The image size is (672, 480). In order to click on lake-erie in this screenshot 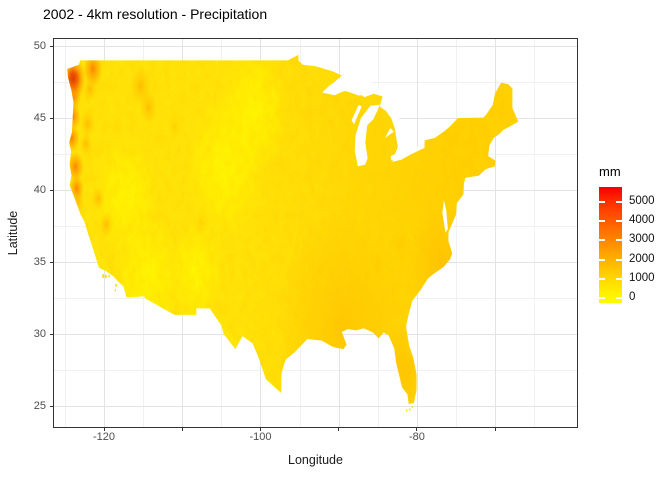, I will do `click(408, 153)`.